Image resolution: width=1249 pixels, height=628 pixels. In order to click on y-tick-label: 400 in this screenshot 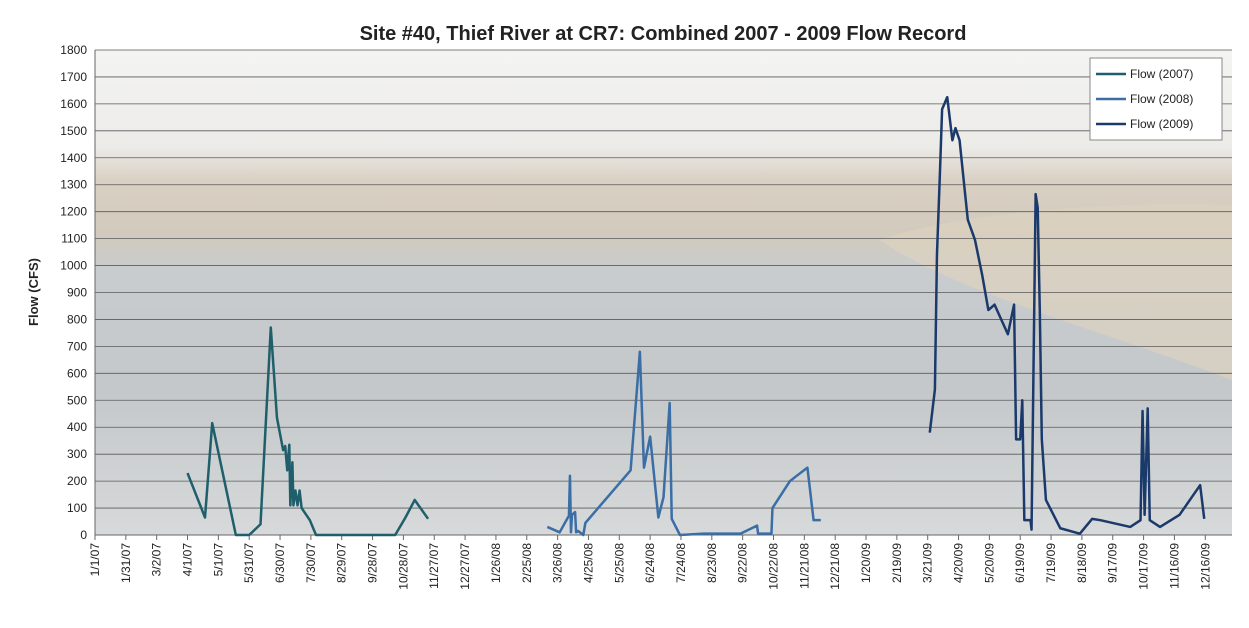, I will do `click(77, 427)`.